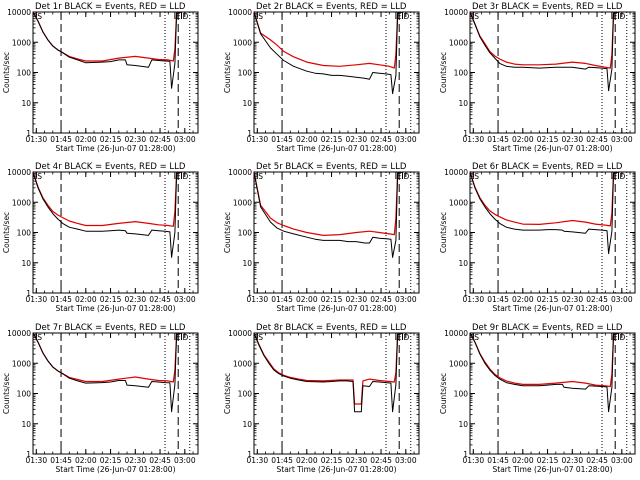  I want to click on chart-title: Det 4r BLACK = Events, RED = LLD, so click(110, 167).